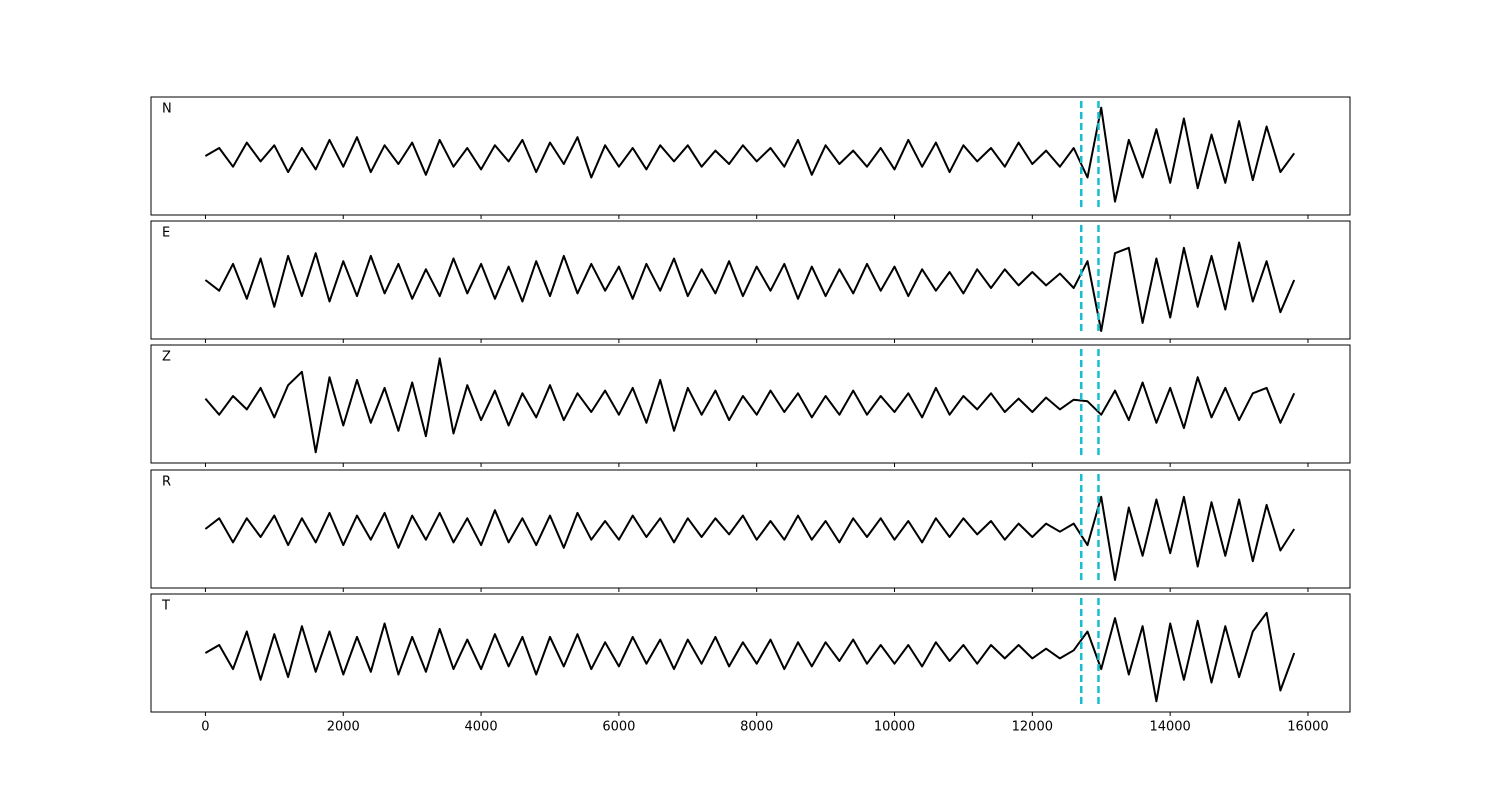 The width and height of the screenshot is (1500, 800). I want to click on channel-label: N, so click(167, 109).